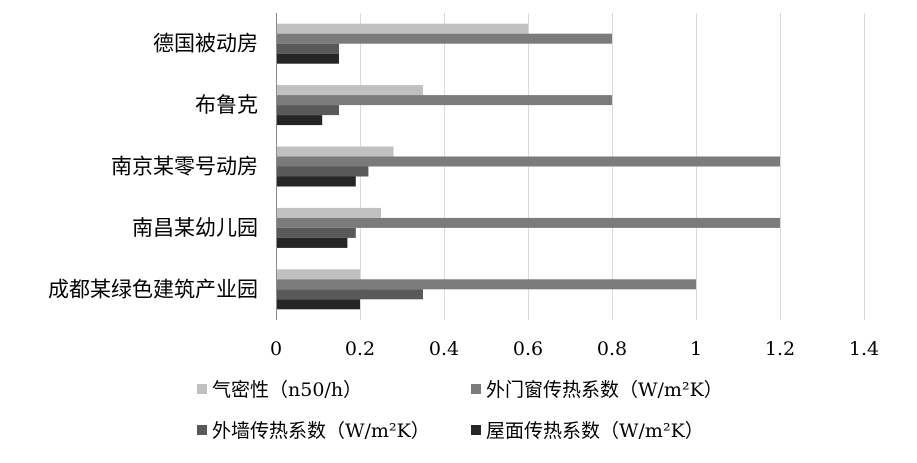 Image resolution: width=917 pixels, height=463 pixels. I want to click on x-tick-label: 0.8, so click(612, 349).